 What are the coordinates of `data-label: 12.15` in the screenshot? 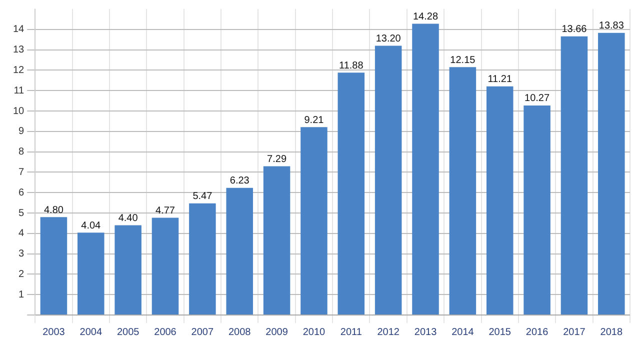 It's located at (463, 60).